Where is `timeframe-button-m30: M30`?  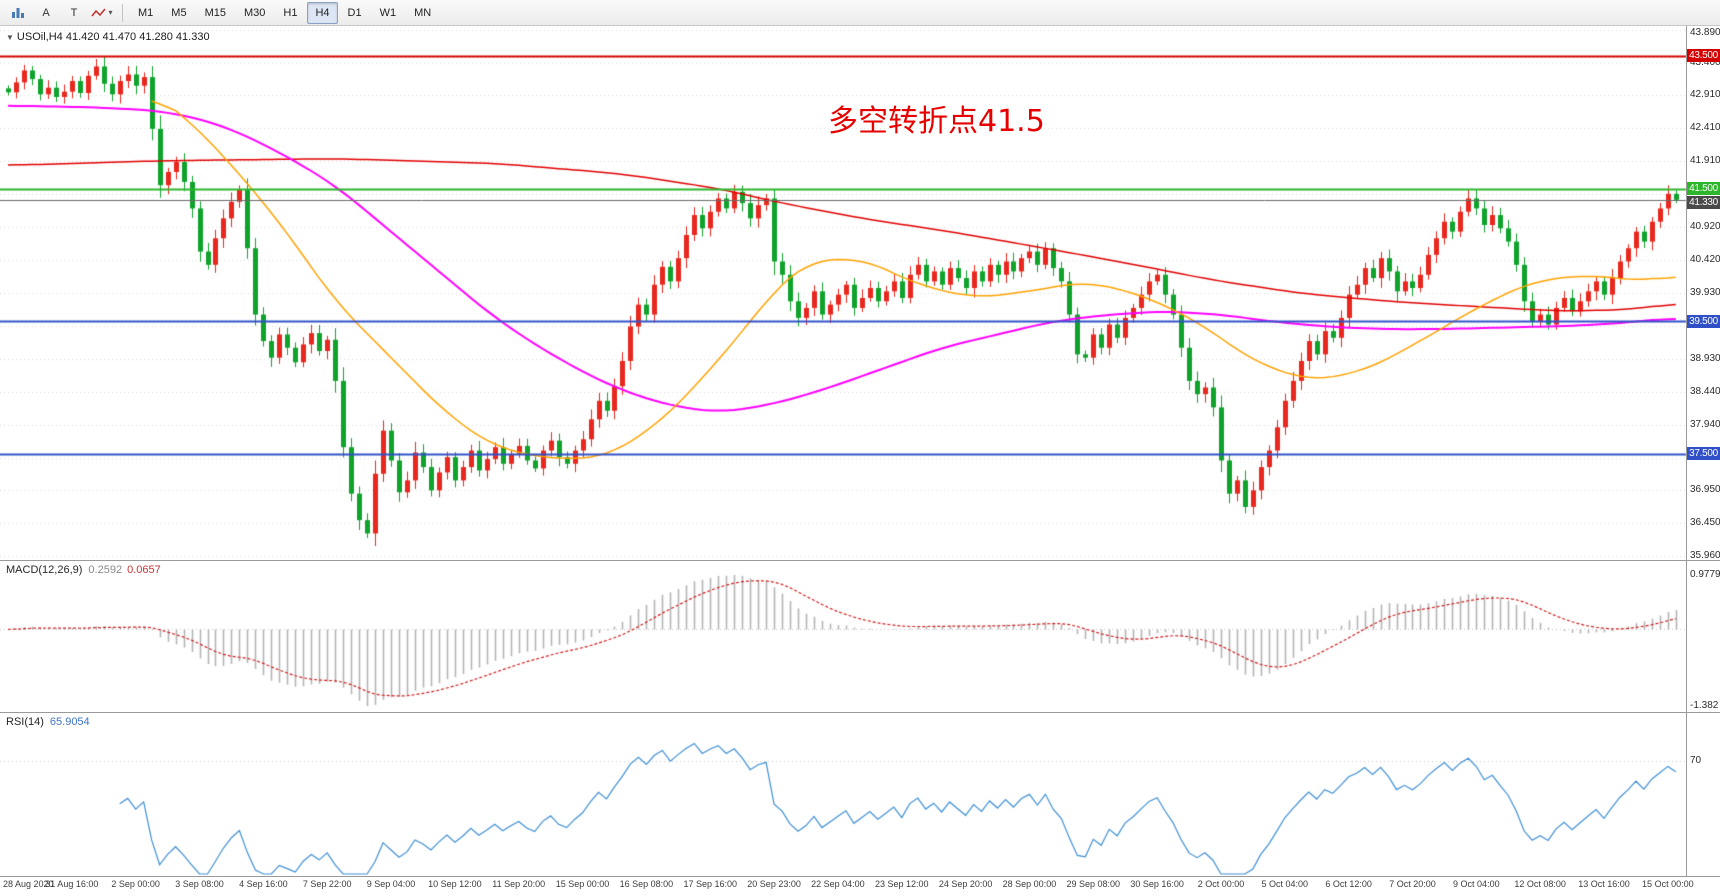
timeframe-button-m30: M30 is located at coordinates (254, 12).